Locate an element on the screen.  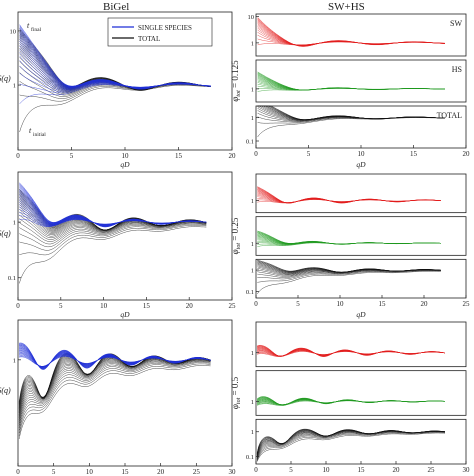
left-panel-3-frame is located at coordinates (125, 393).